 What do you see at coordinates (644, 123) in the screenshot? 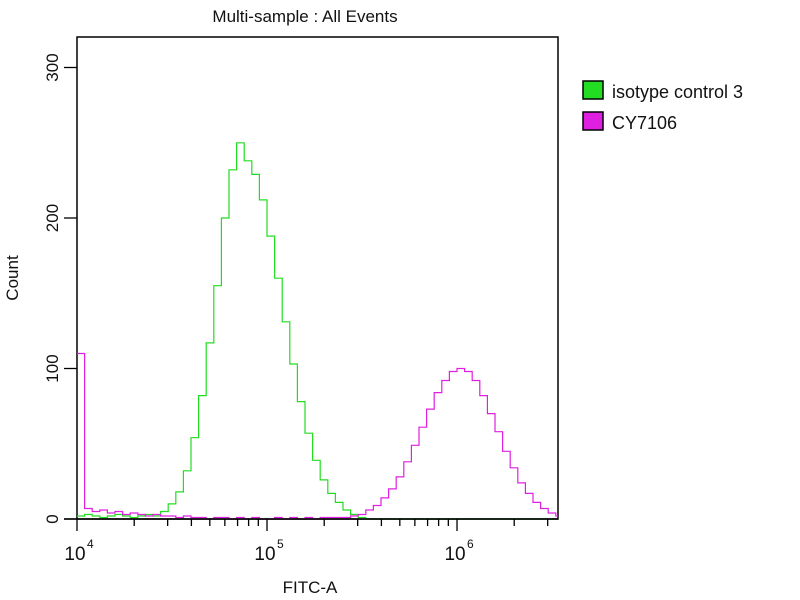
I see `legend-label: CY7106` at bounding box center [644, 123].